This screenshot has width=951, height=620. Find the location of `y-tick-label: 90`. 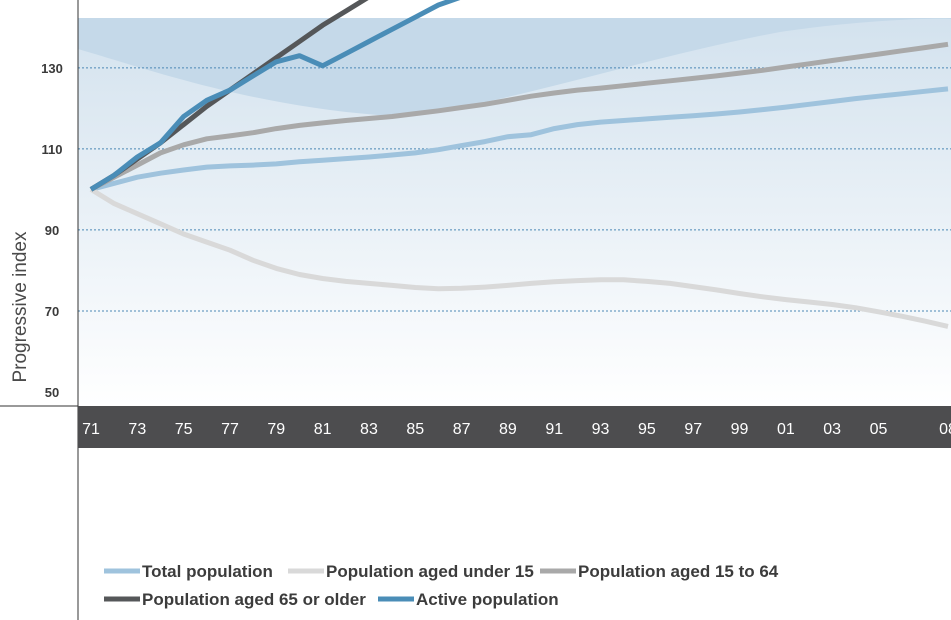

y-tick-label: 90 is located at coordinates (52, 230).